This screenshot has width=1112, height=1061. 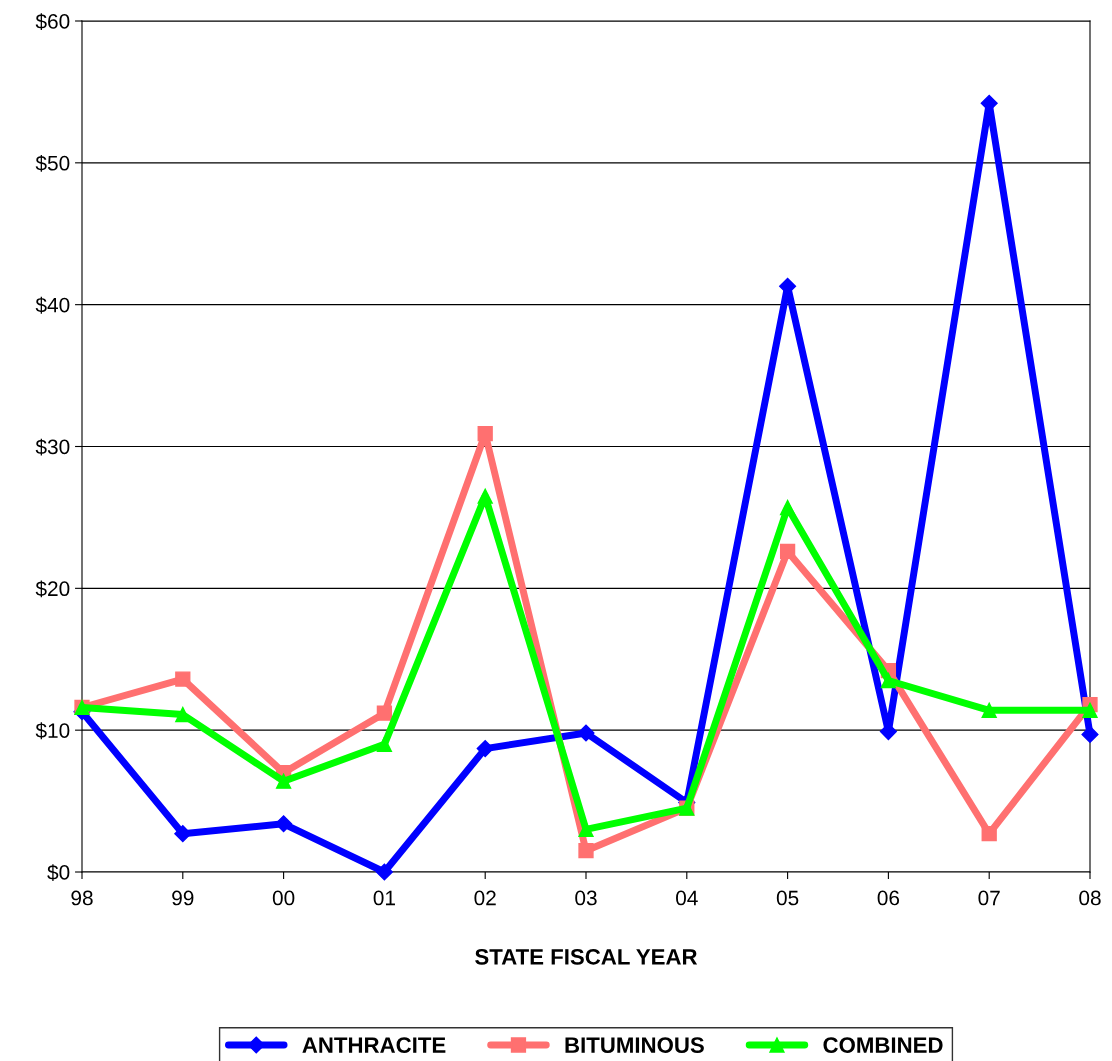 What do you see at coordinates (586, 956) in the screenshot?
I see `x-axis-title: STATE FISCAL YEAR` at bounding box center [586, 956].